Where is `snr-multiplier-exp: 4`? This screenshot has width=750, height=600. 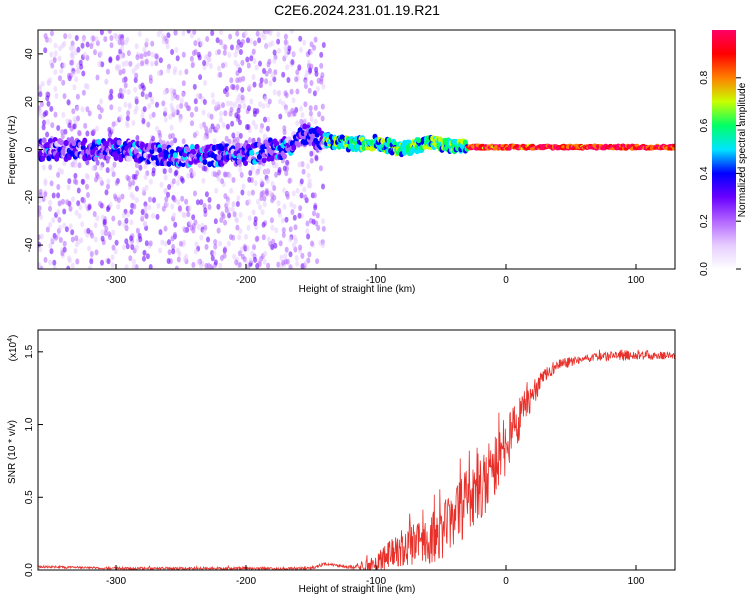 snr-multiplier-exp: 4 is located at coordinates (10, 340).